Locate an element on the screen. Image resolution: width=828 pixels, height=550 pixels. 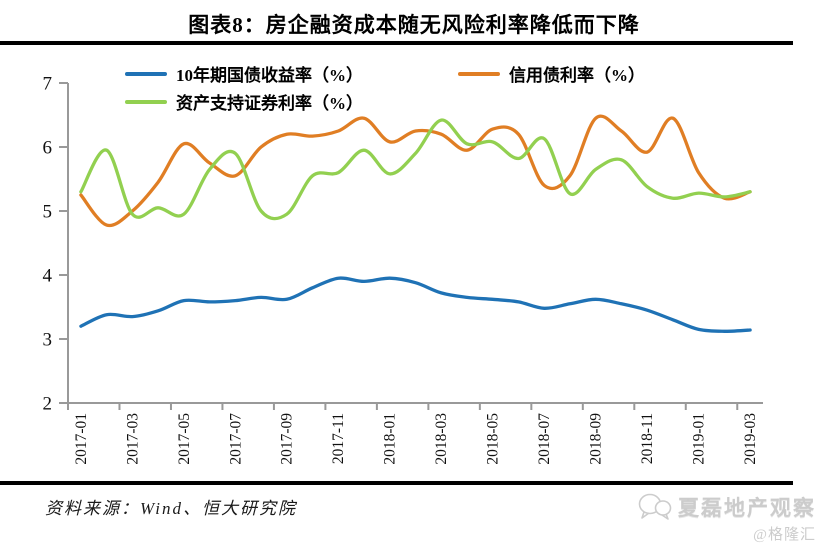
y-tick-label: 7 is located at coordinates (48, 84).